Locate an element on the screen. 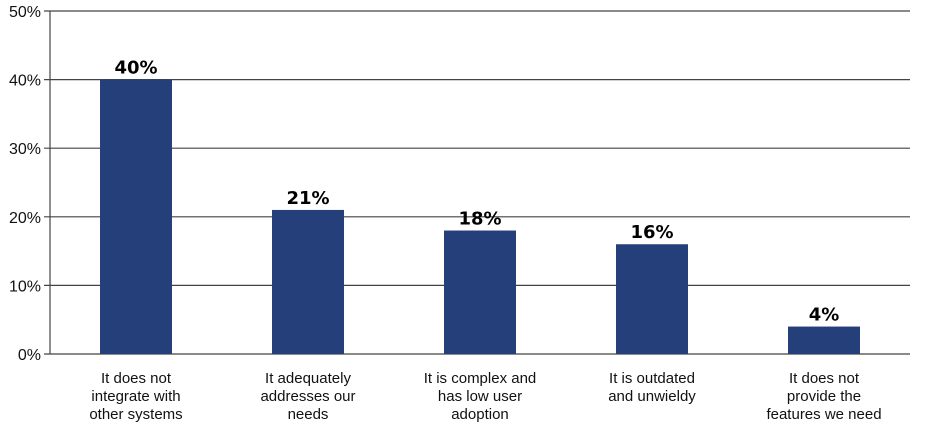 This screenshot has height=426, width=930. x-category-label: It does not provide the features we need is located at coordinates (823, 396).